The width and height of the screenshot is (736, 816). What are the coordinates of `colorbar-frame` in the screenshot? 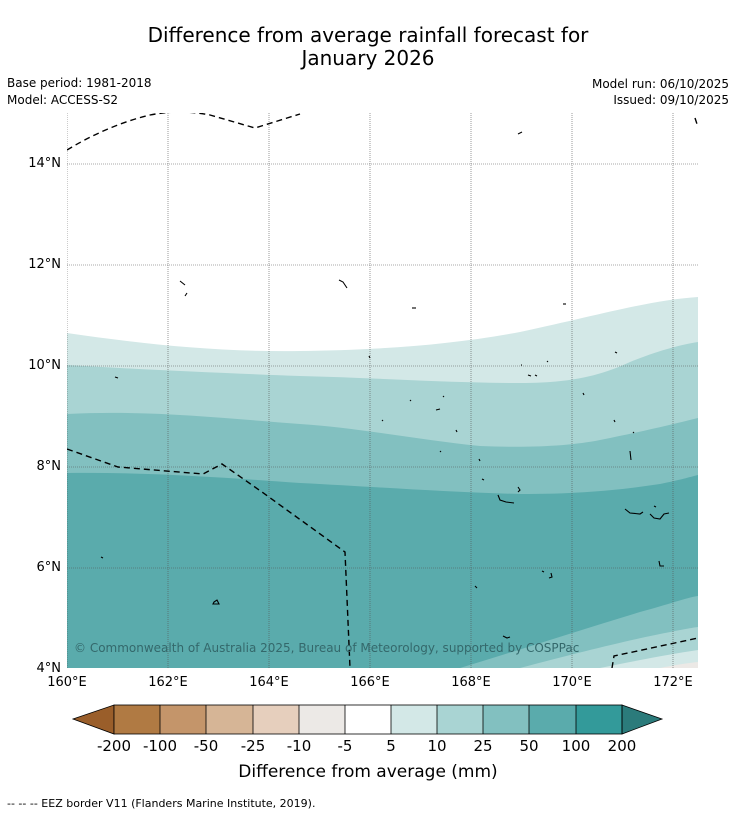 It's located at (368, 719).